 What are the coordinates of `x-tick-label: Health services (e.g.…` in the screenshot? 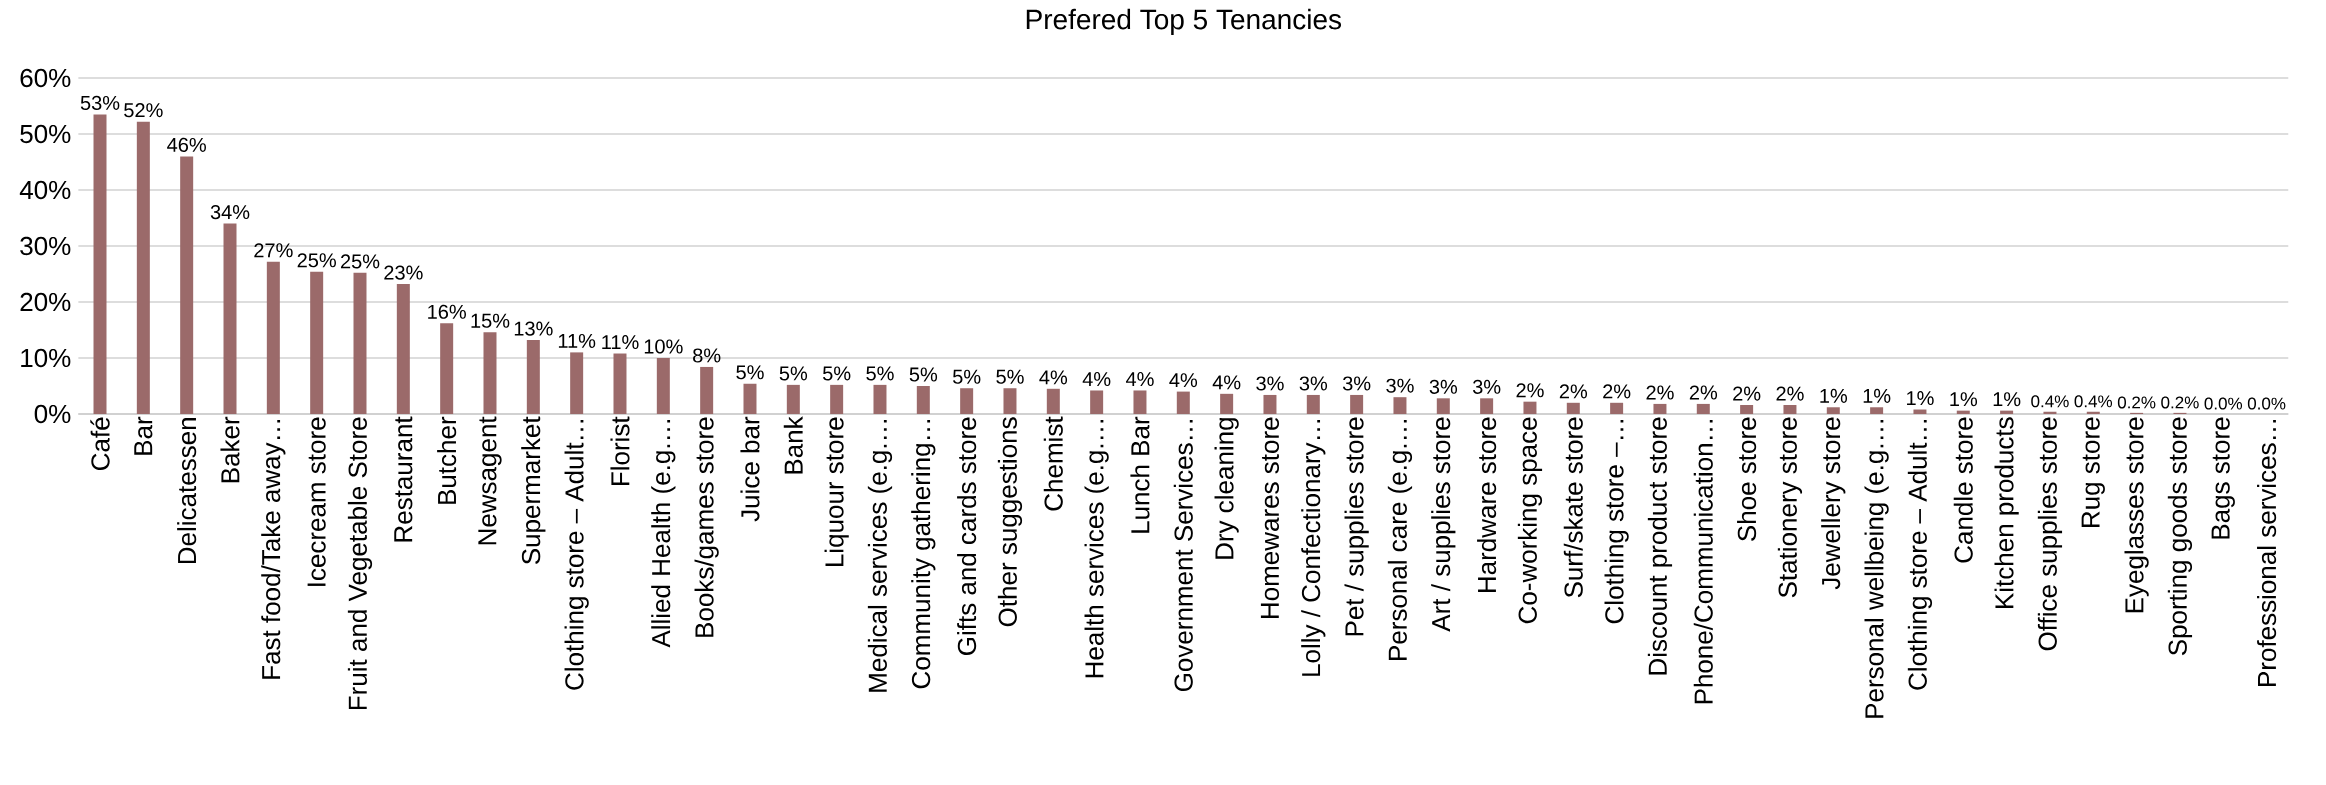 It's located at (1096, 548).